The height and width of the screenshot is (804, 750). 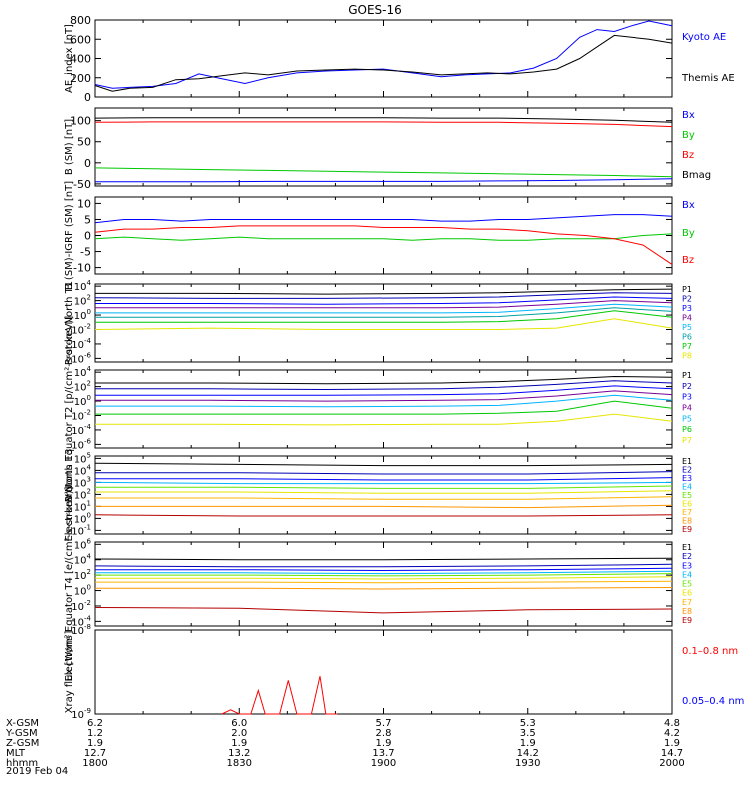 I want to click on y-axis-label: Electrons North T3, so click(x=69, y=494).